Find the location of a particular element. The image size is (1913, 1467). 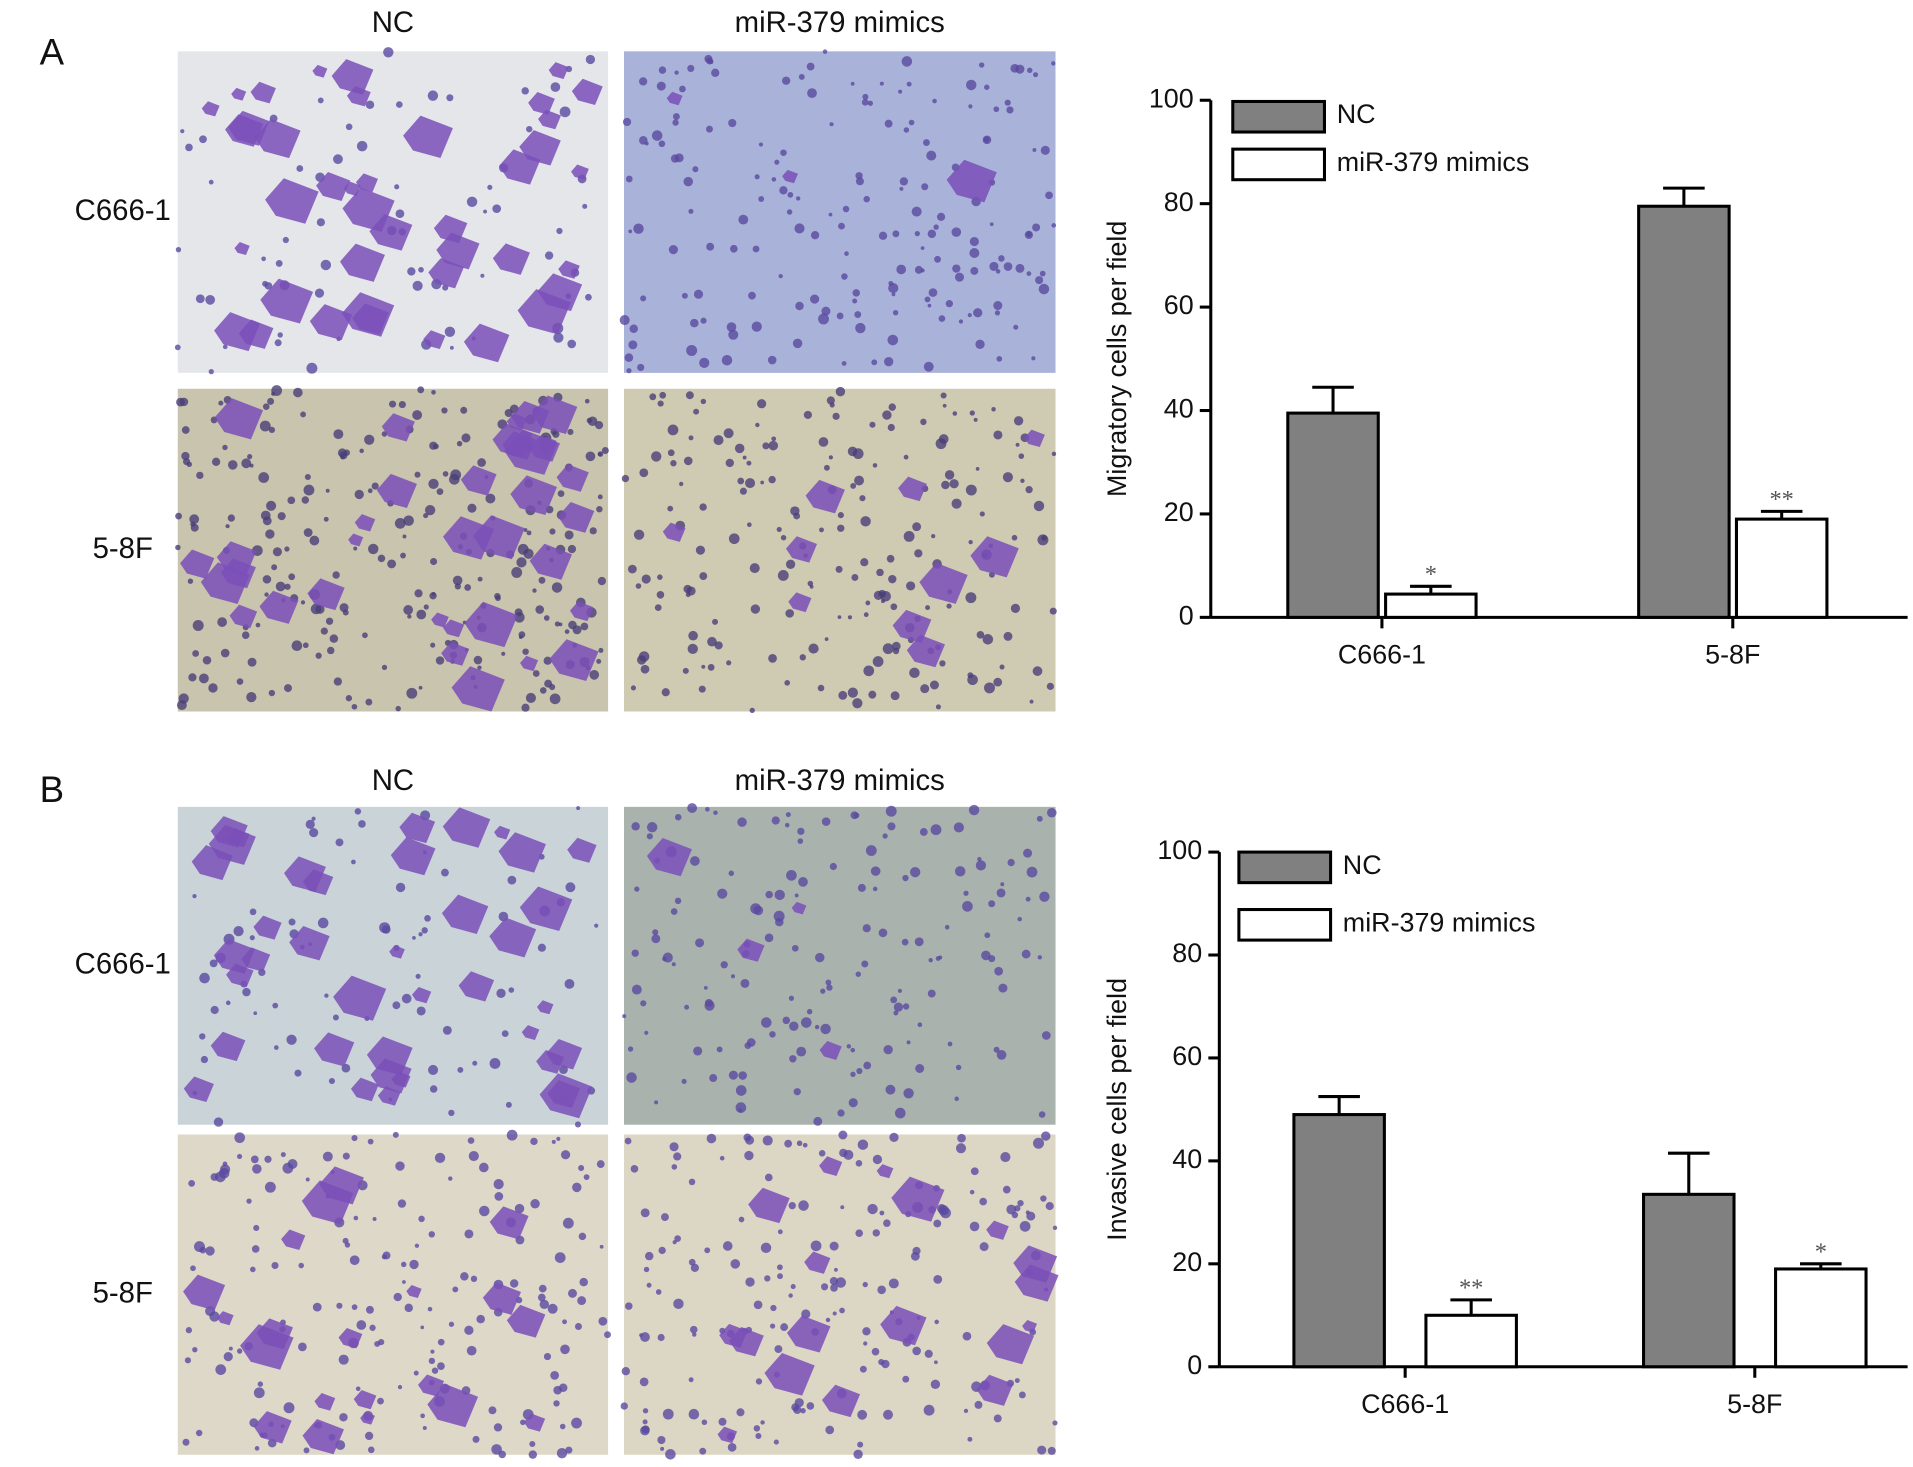

x-tick-label: C666-1 is located at coordinates (1382, 655).